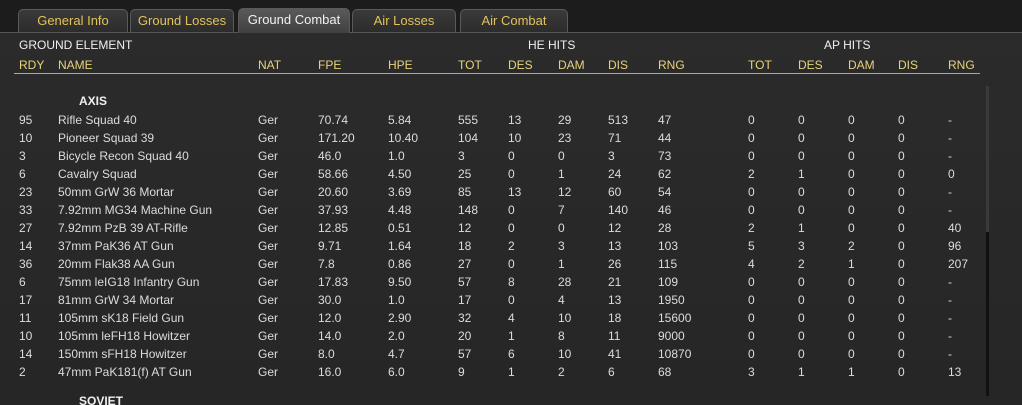 The image size is (1022, 405). I want to click on column-header: NAME, so click(75, 65).